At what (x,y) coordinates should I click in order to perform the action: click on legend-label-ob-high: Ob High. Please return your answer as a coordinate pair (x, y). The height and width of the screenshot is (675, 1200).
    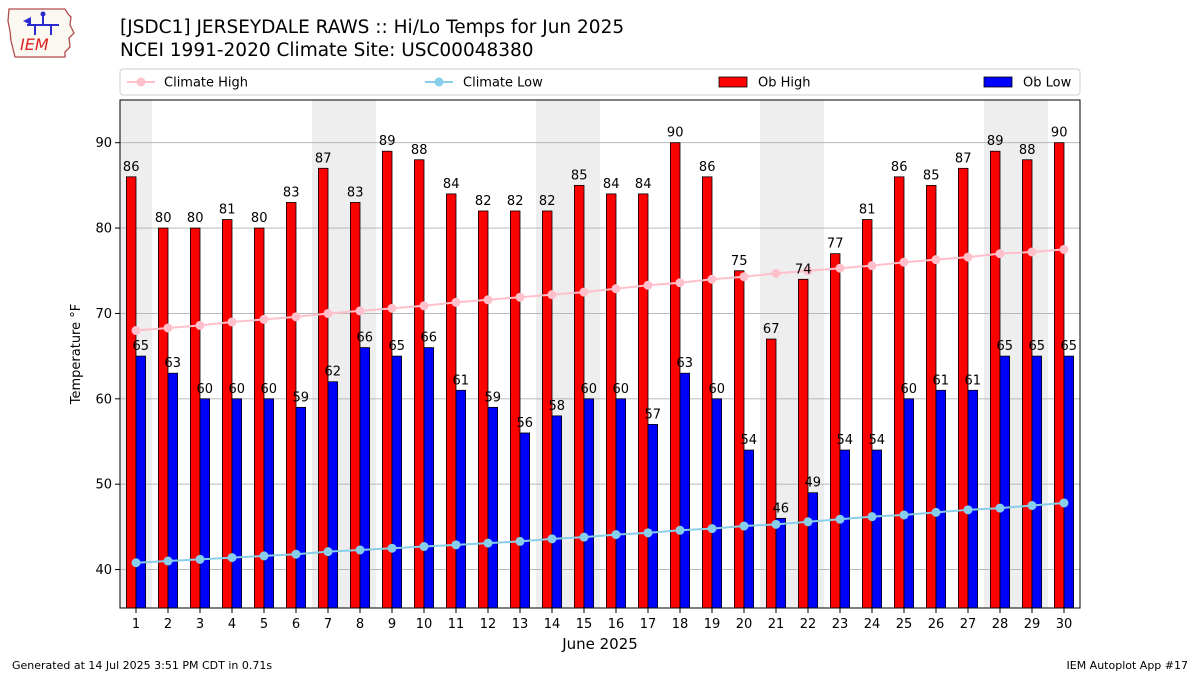
    Looking at the image, I should click on (784, 83).